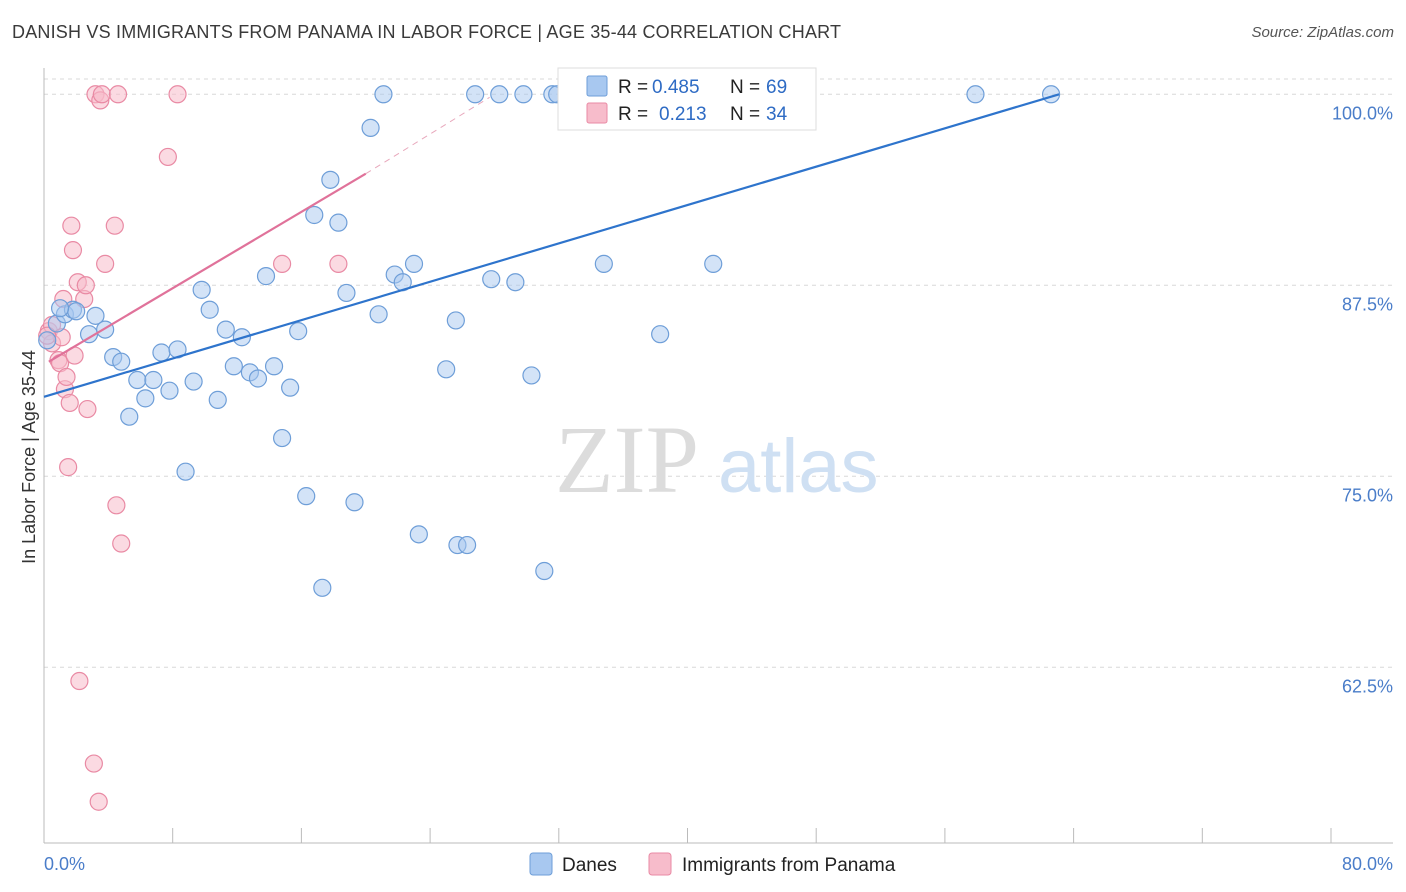  I want to click on legend-r-label-danes: R =, so click(633, 87).